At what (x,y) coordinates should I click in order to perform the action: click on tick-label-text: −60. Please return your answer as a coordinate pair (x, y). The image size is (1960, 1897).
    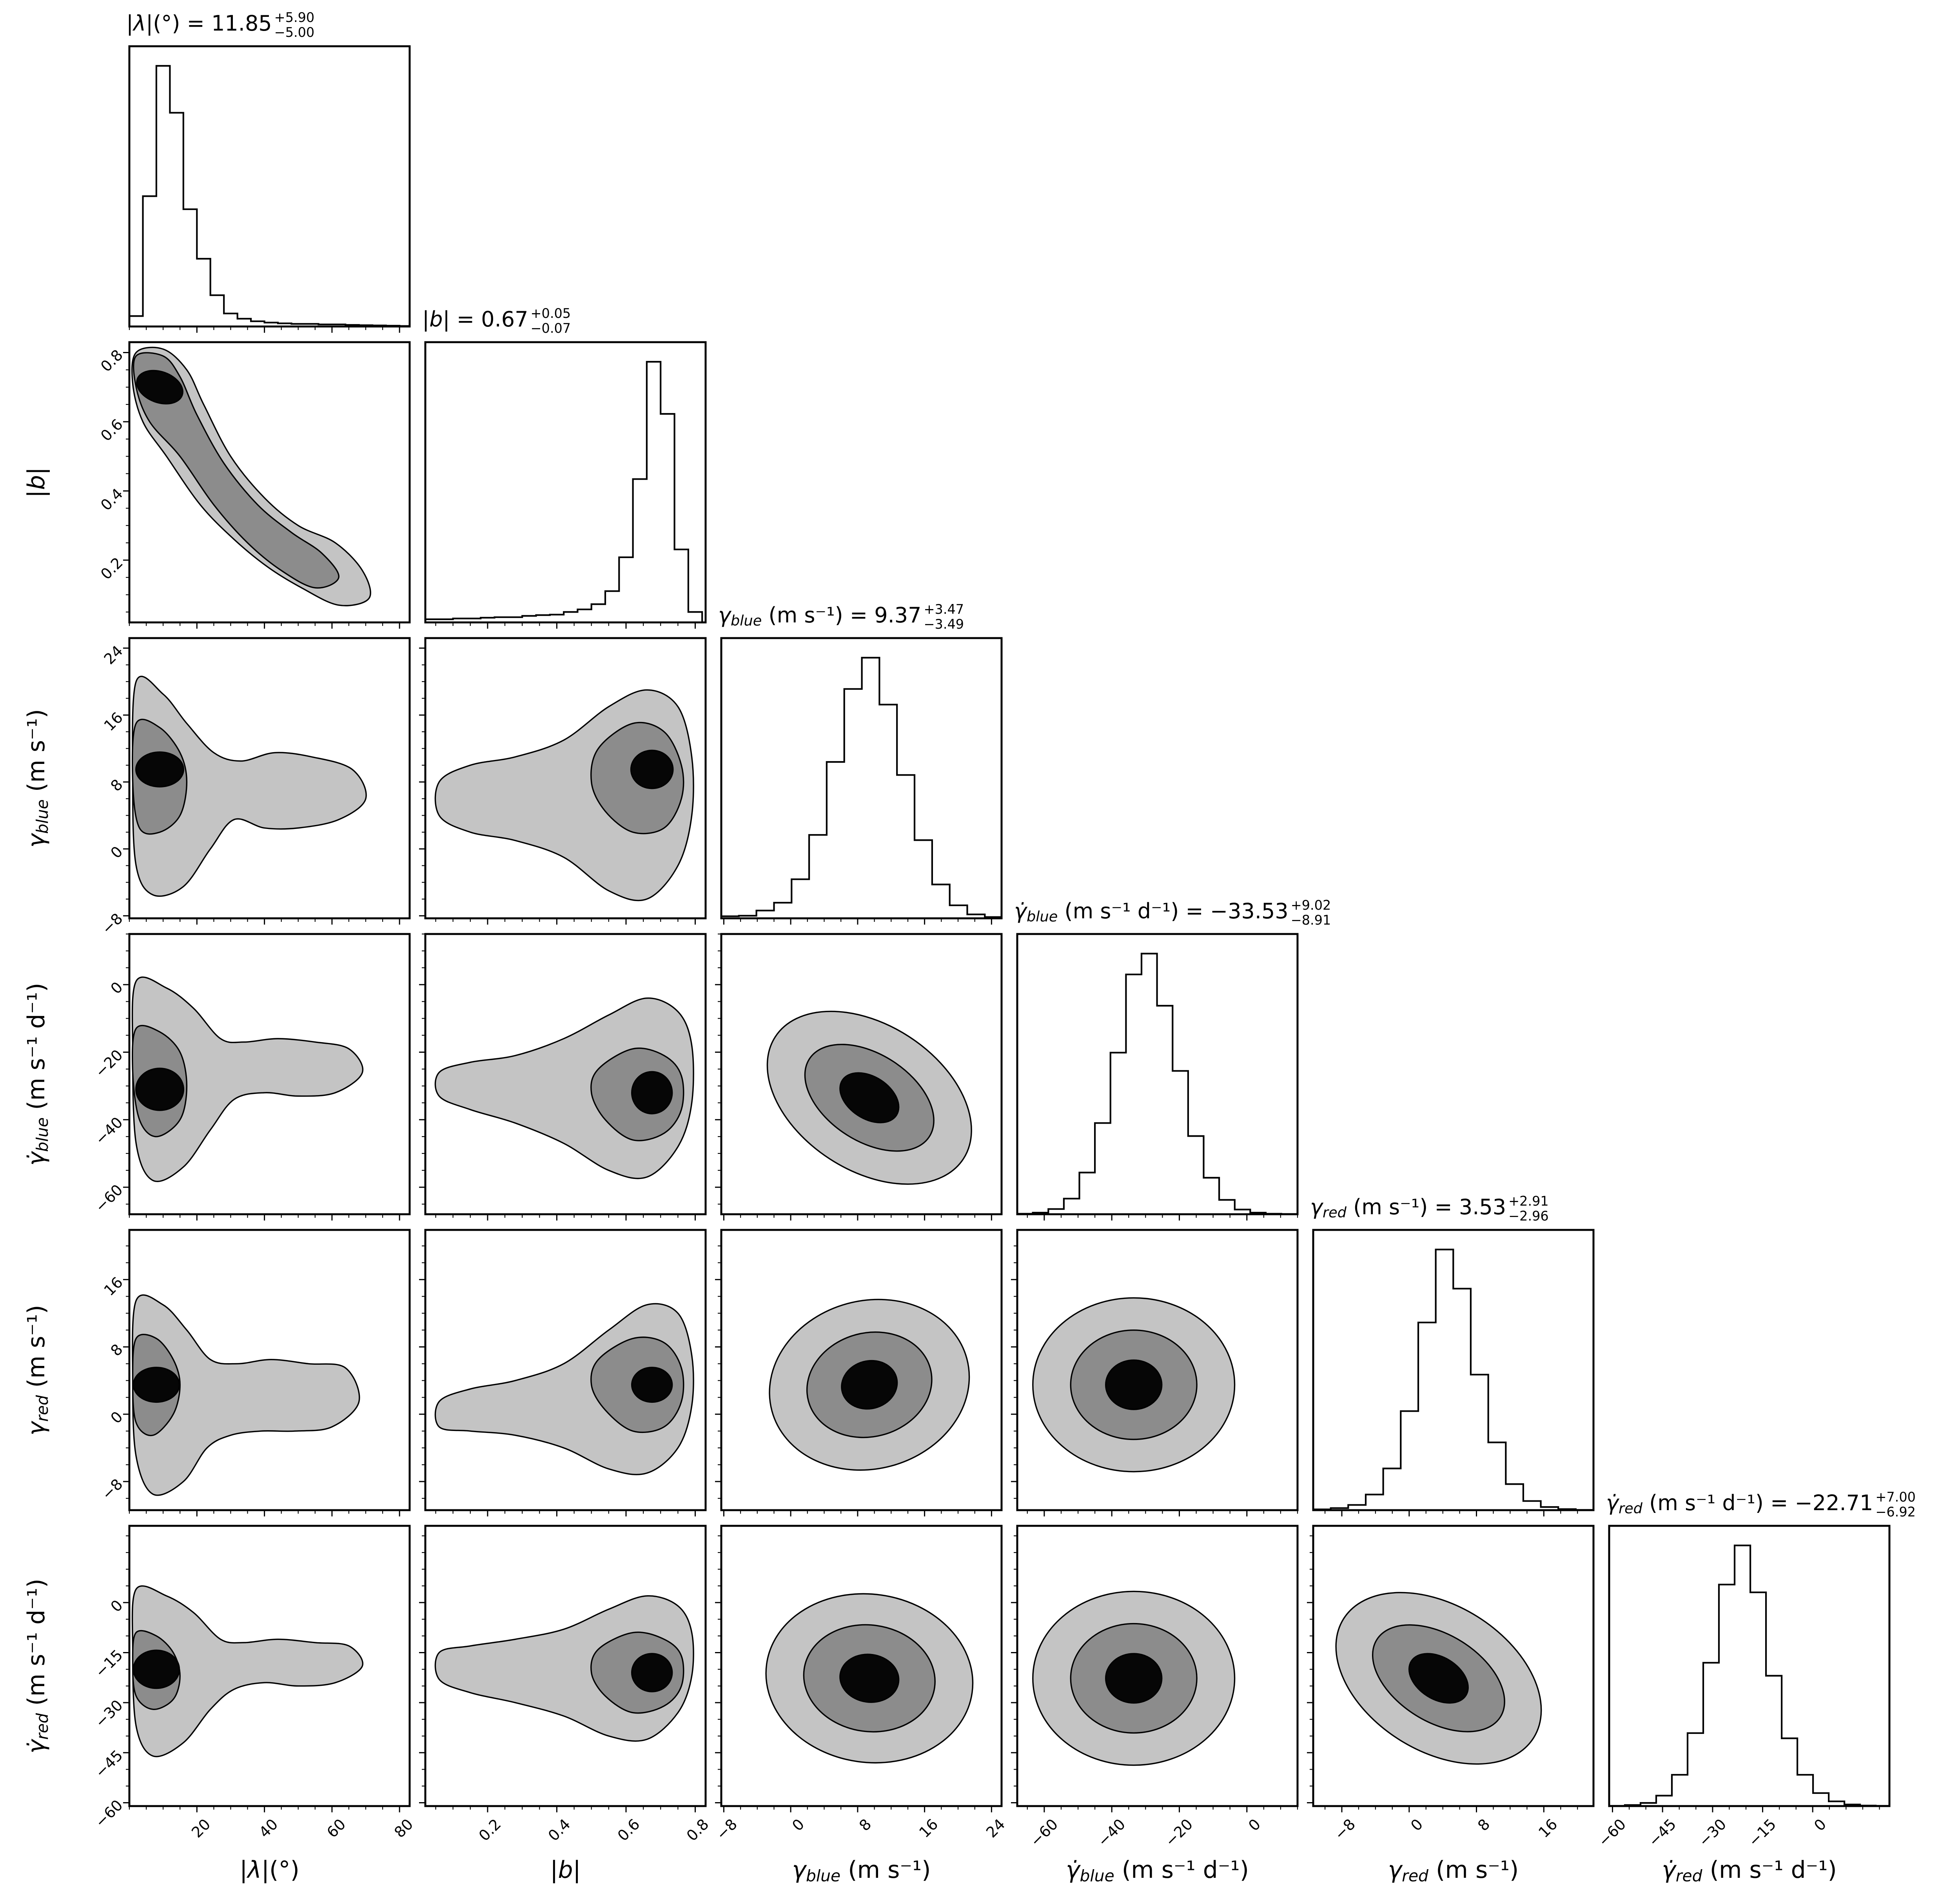
    Looking at the image, I should click on (108, 1813).